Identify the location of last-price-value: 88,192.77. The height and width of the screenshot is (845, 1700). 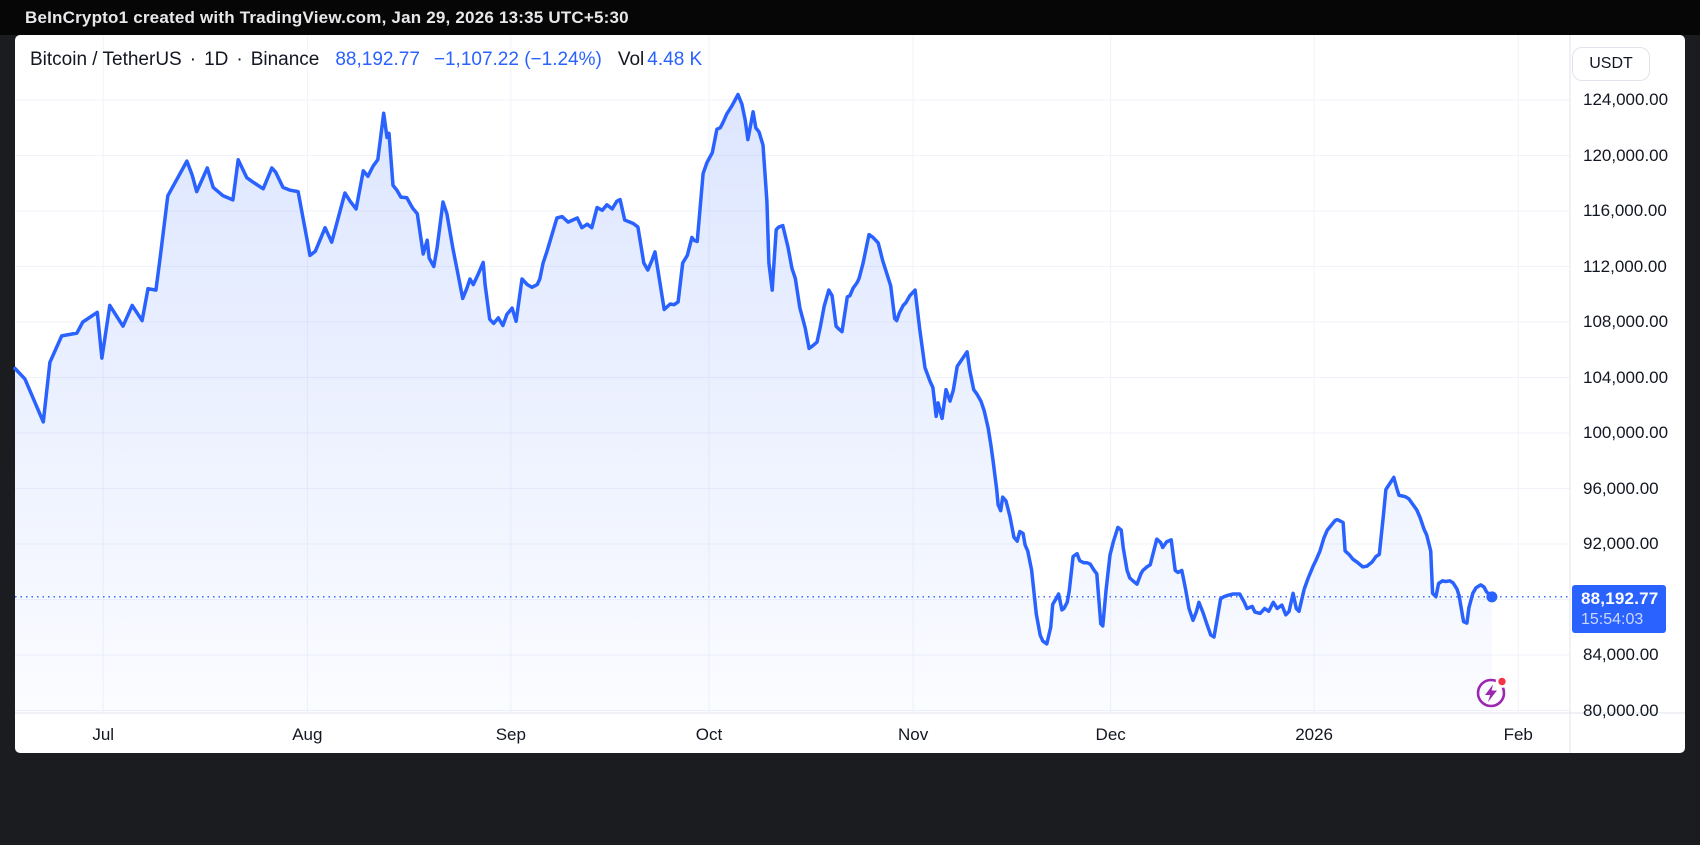
(377, 59).